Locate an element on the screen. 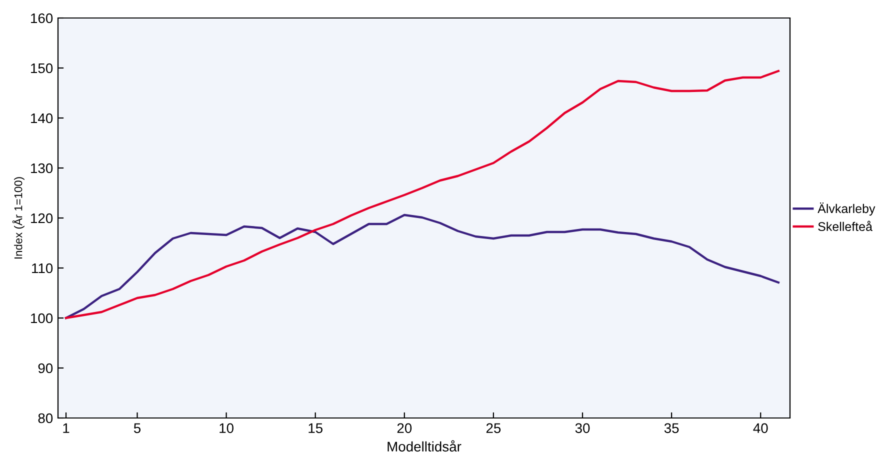 Image resolution: width=892 pixels, height=462 pixels. y-tick-label: 140 is located at coordinates (42, 118).